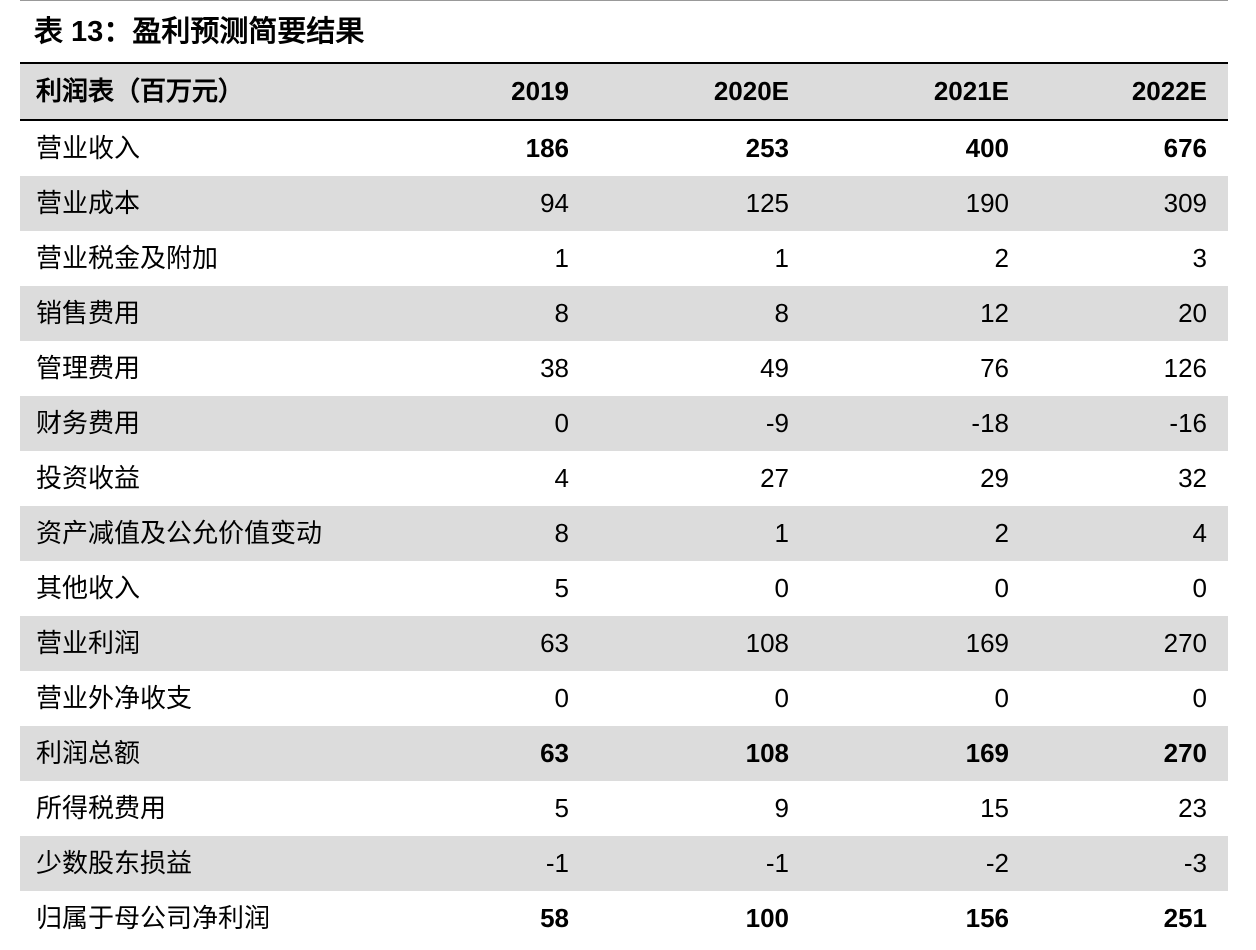  Describe the element at coordinates (987, 148) in the screenshot. I see `value-cell: 400` at that location.